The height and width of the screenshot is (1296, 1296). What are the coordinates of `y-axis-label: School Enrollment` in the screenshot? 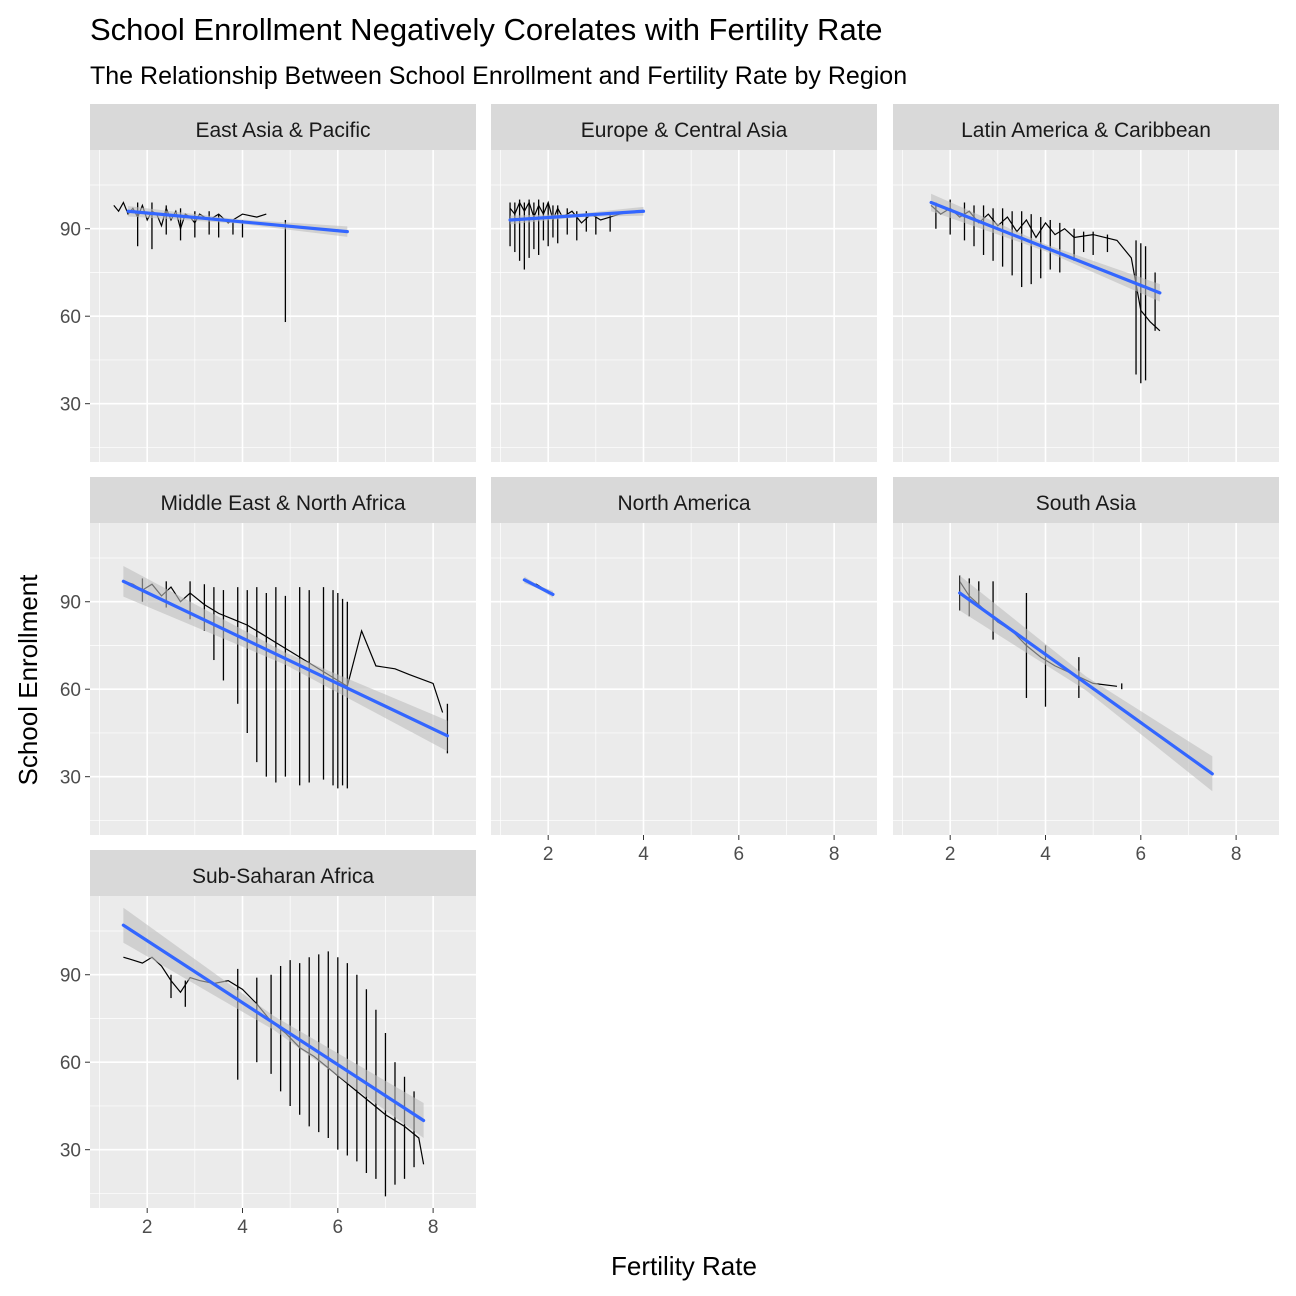 It's located at (28, 680).